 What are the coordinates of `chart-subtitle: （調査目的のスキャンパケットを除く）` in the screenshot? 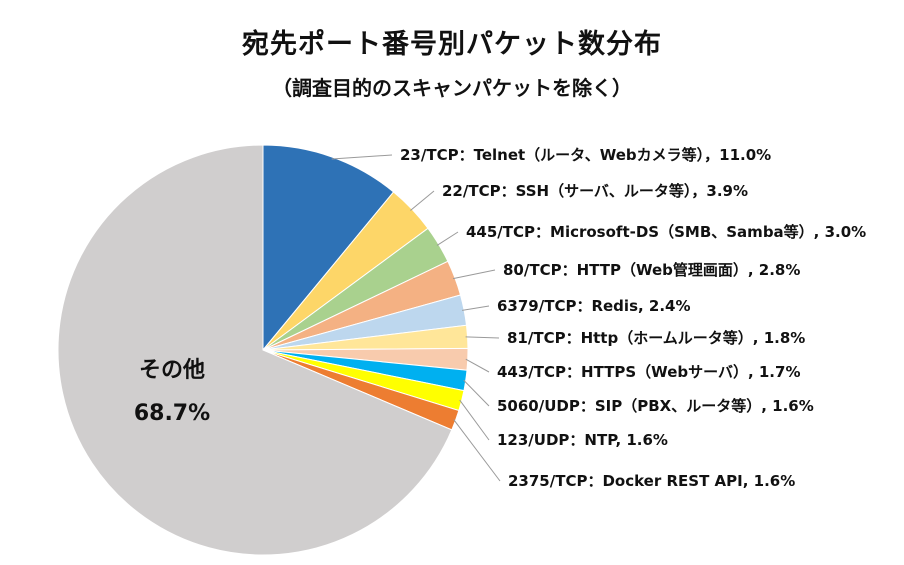 It's located at (452, 88).